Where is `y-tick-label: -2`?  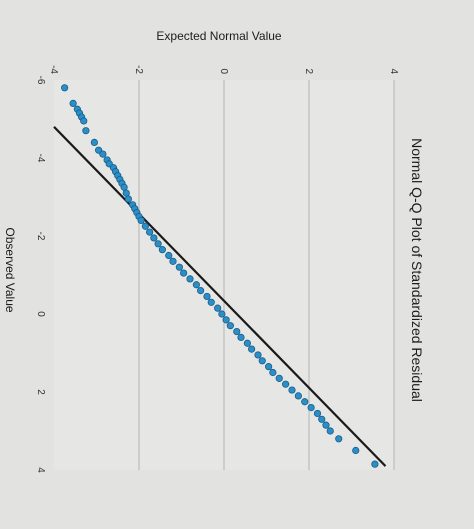
y-tick-label: -2 is located at coordinates (138, 69).